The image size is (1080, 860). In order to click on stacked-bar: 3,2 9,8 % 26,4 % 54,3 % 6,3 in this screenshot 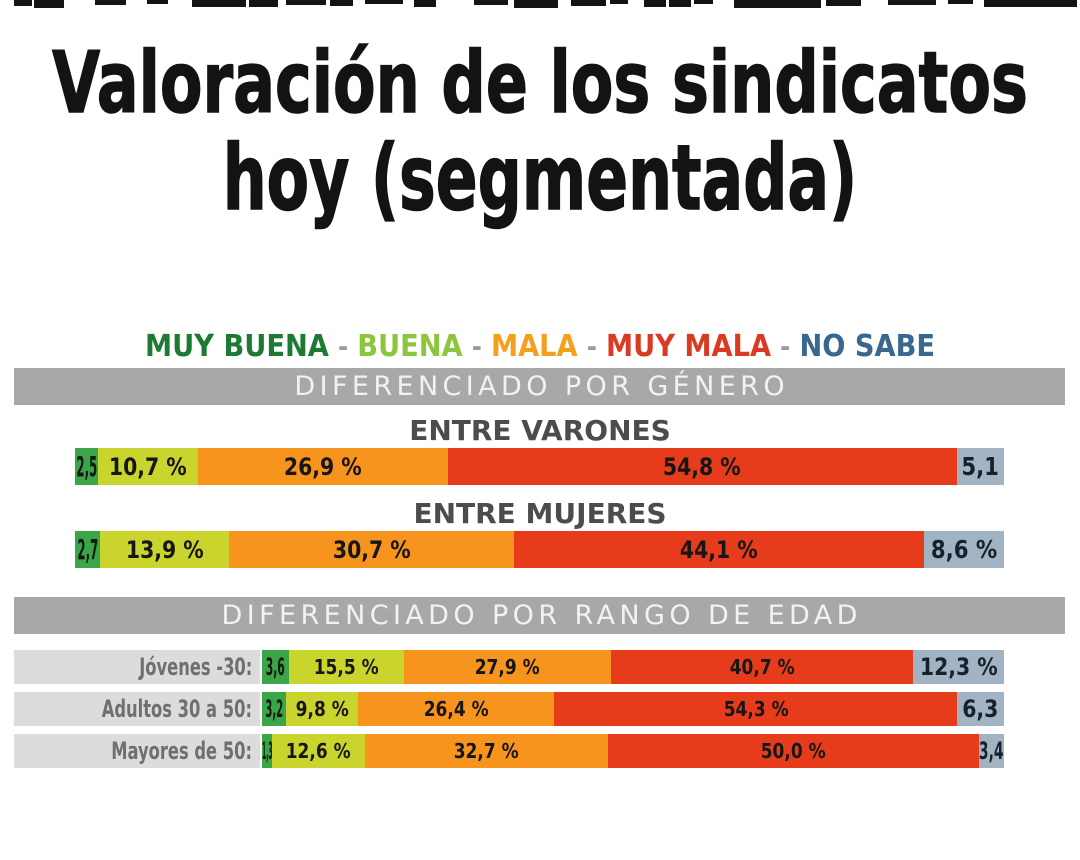, I will do `click(633, 709)`.